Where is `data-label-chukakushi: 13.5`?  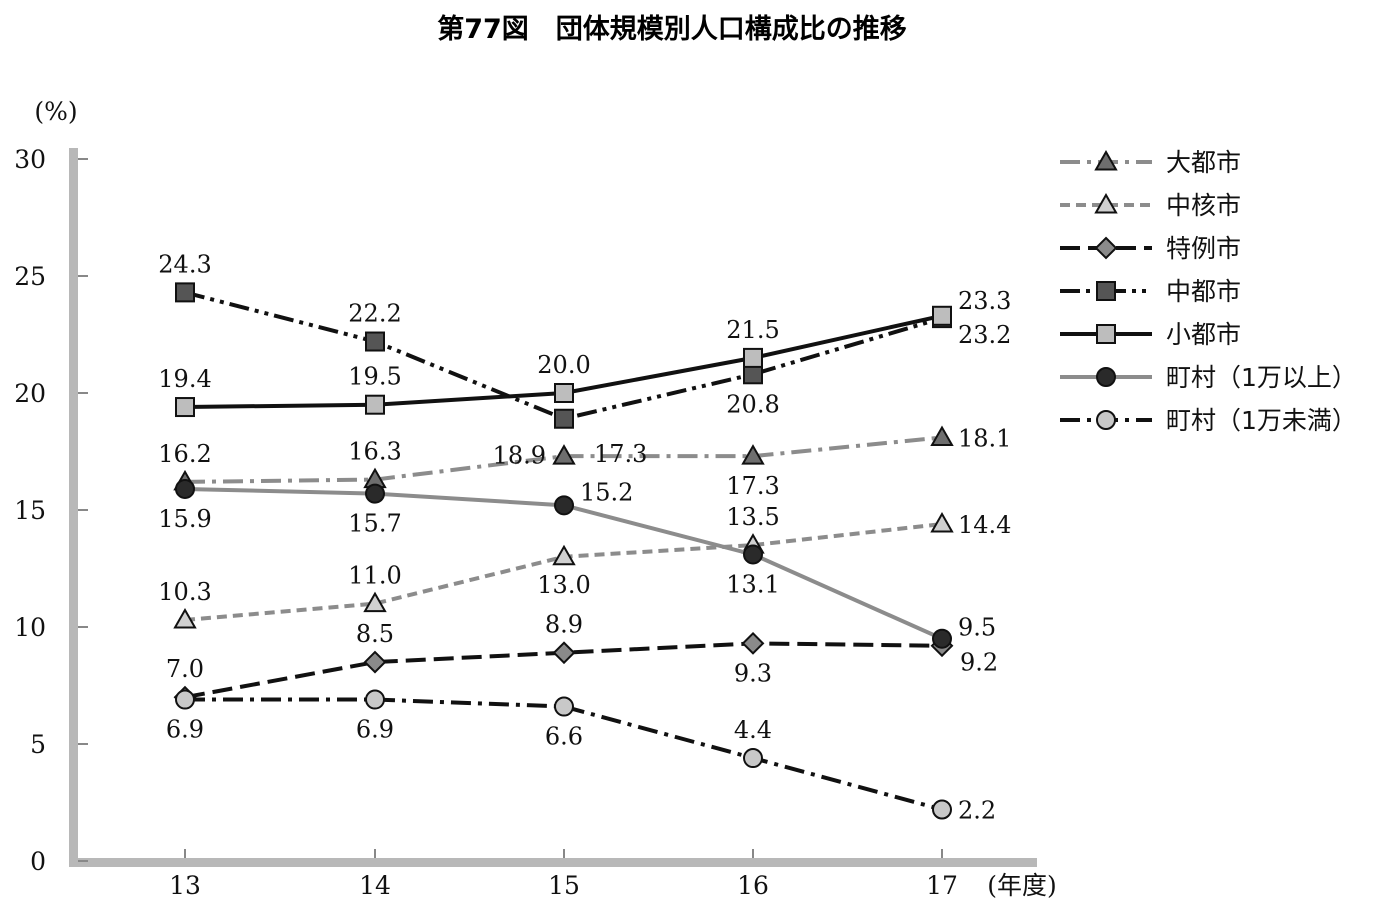 data-label-chukakushi: 13.5 is located at coordinates (752, 517).